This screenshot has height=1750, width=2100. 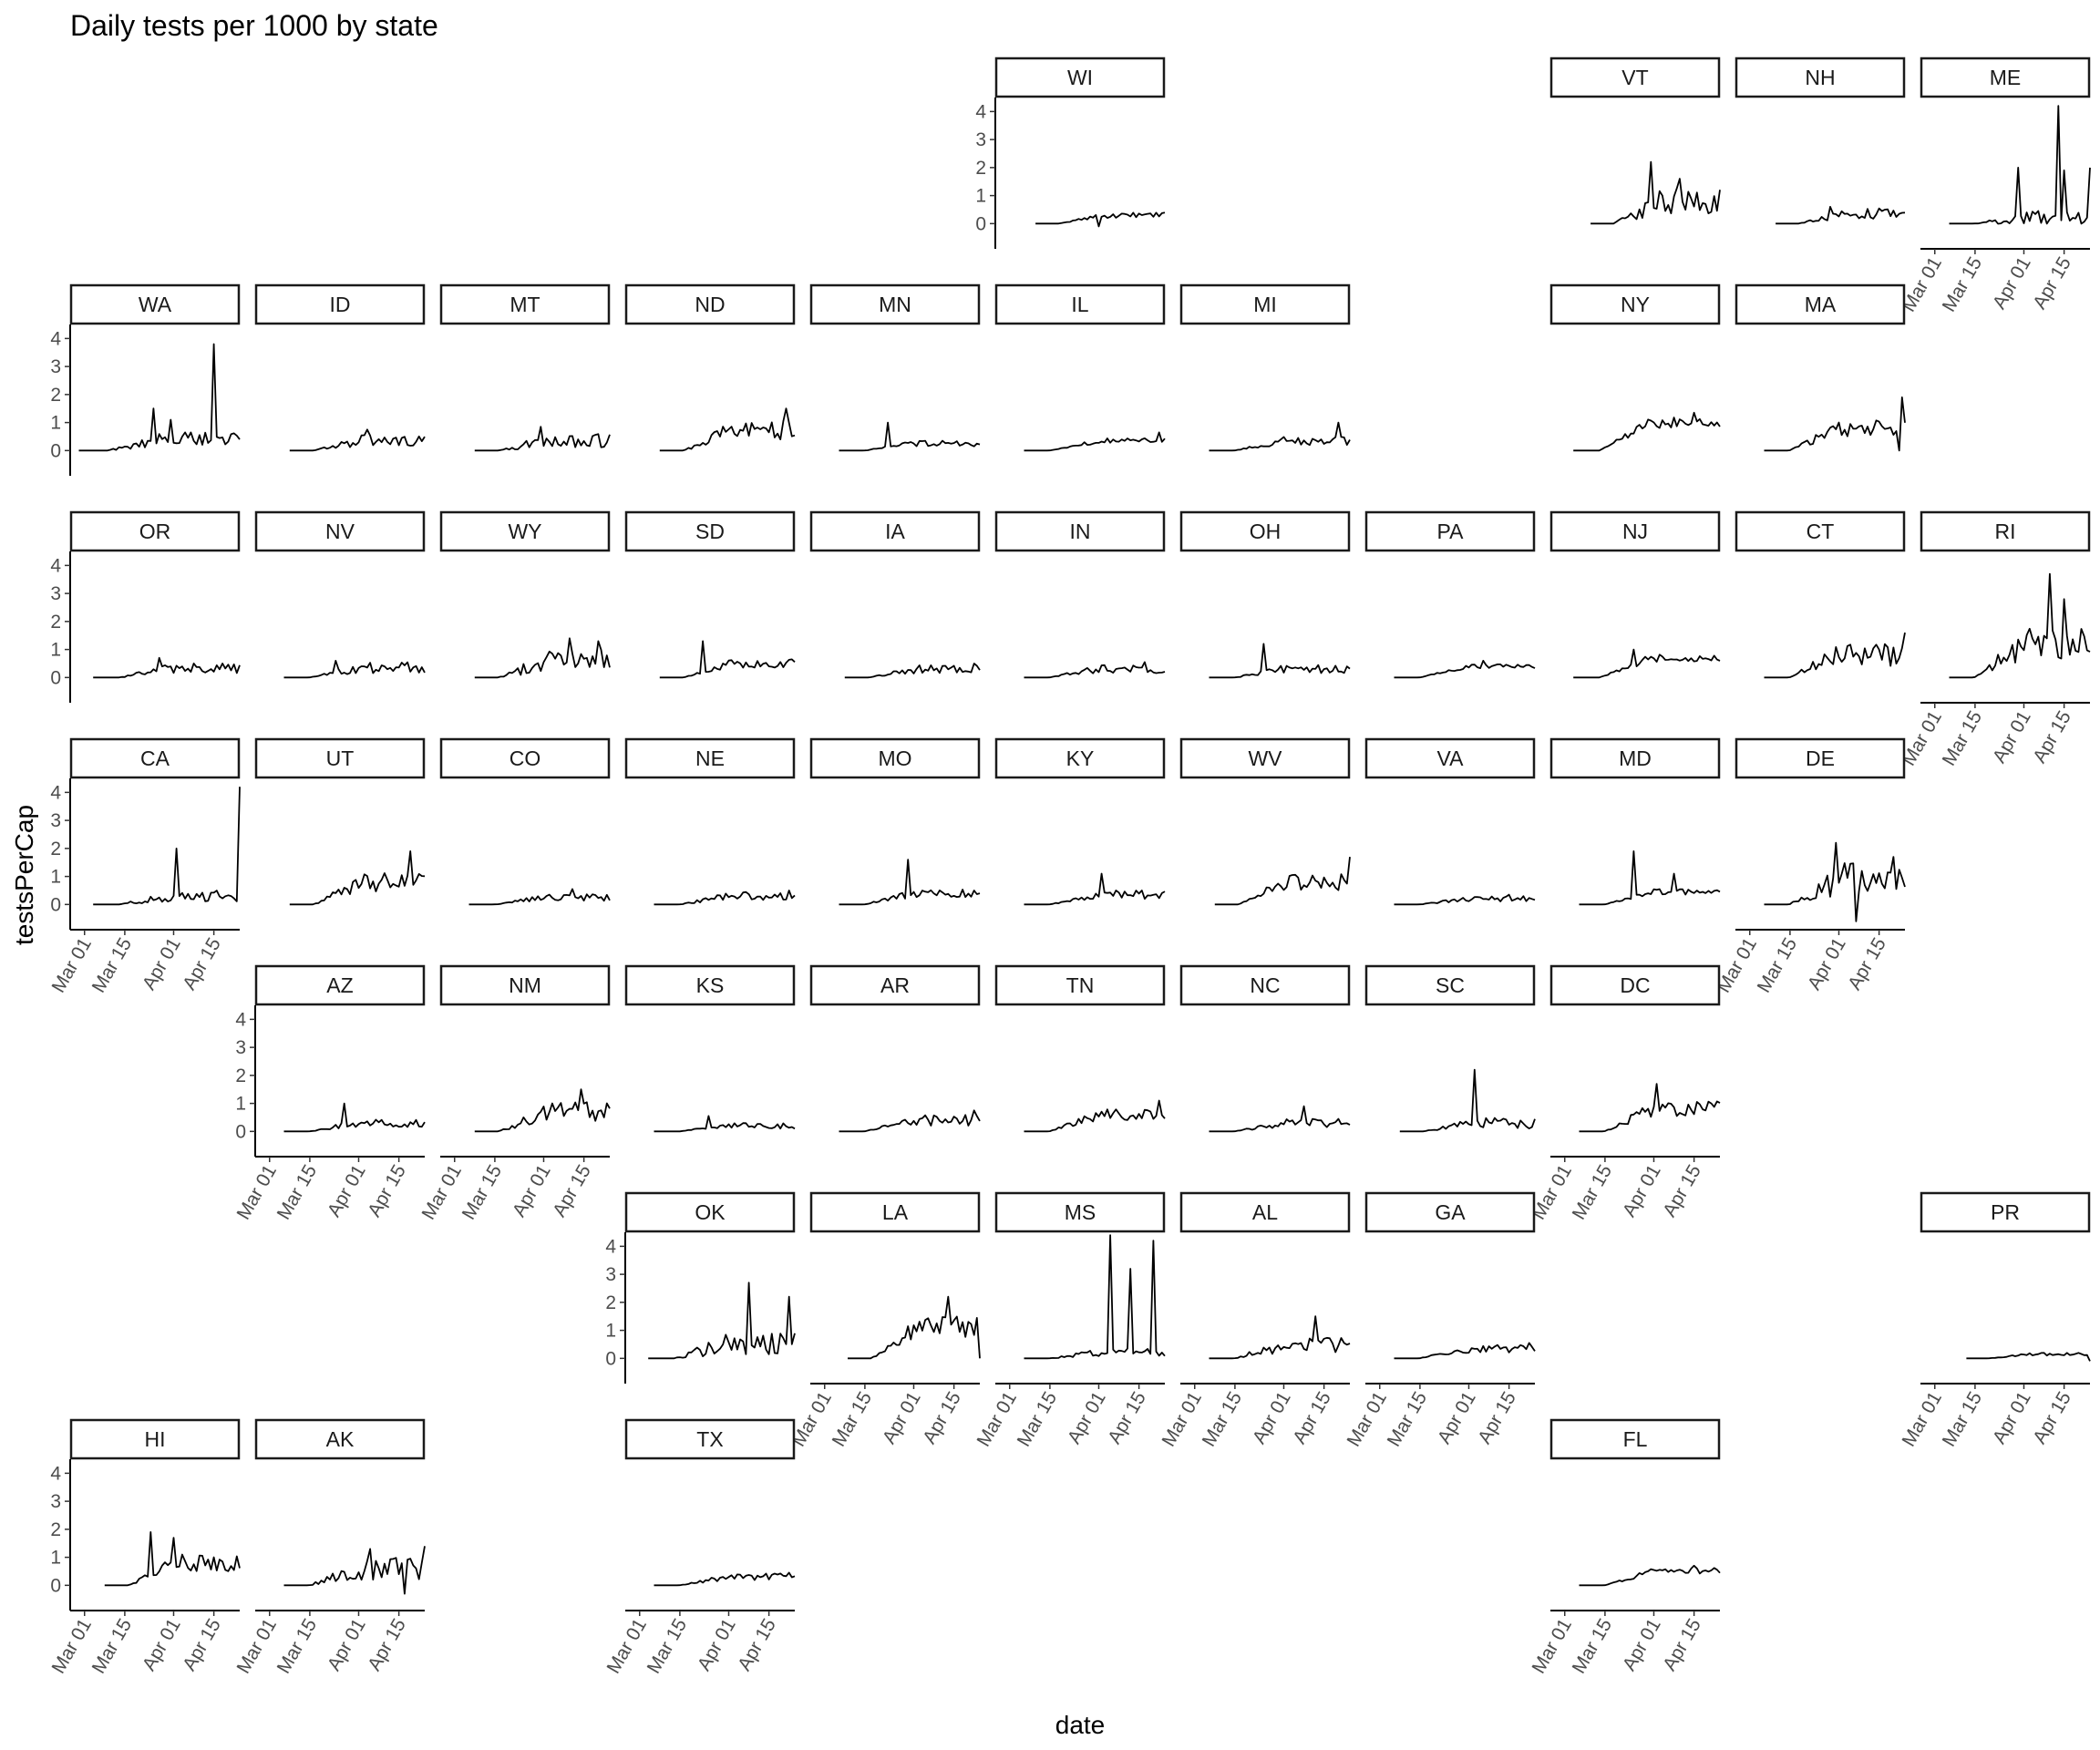 I want to click on facet-panel-in: IN, so click(x=1080, y=595).